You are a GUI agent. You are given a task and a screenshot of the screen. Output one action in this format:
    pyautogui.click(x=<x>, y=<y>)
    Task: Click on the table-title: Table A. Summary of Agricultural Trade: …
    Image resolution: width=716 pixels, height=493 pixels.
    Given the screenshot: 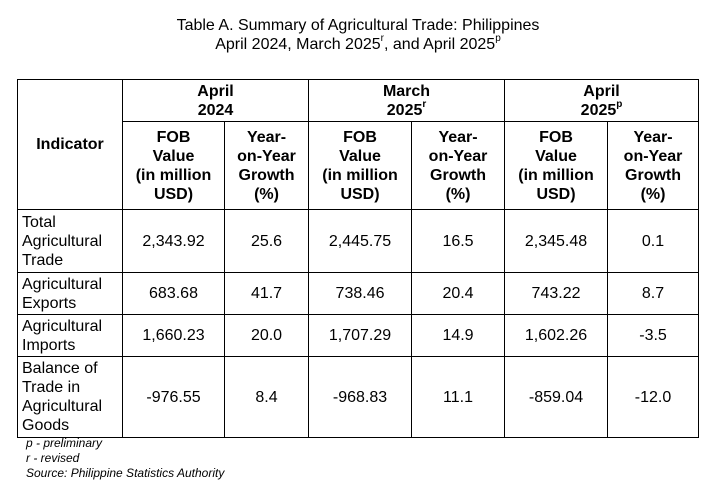 What is the action you would take?
    pyautogui.click(x=358, y=35)
    